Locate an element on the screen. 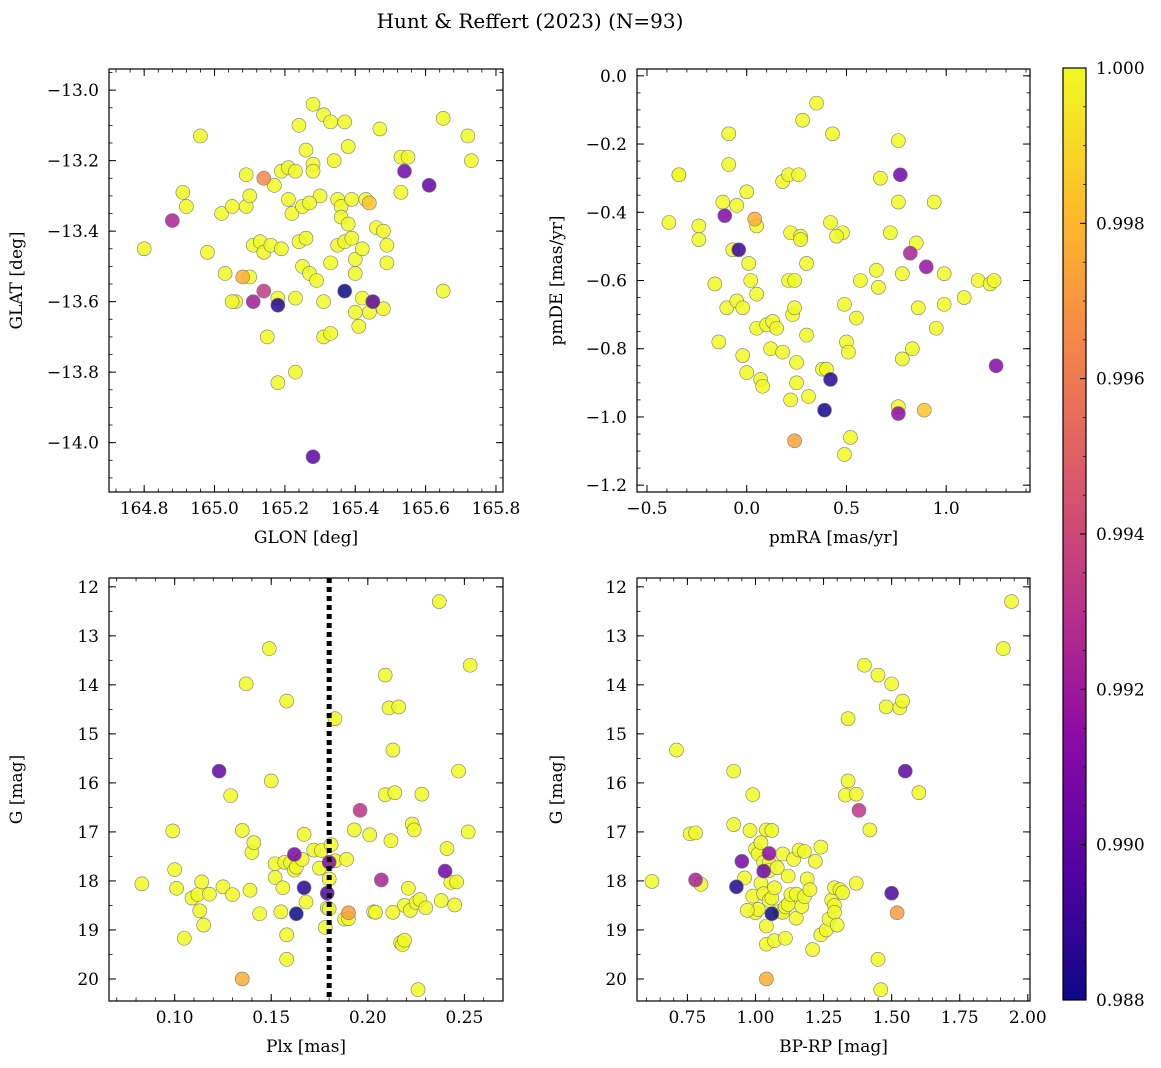  x-tick-label: 0.25 is located at coordinates (464, 1018).